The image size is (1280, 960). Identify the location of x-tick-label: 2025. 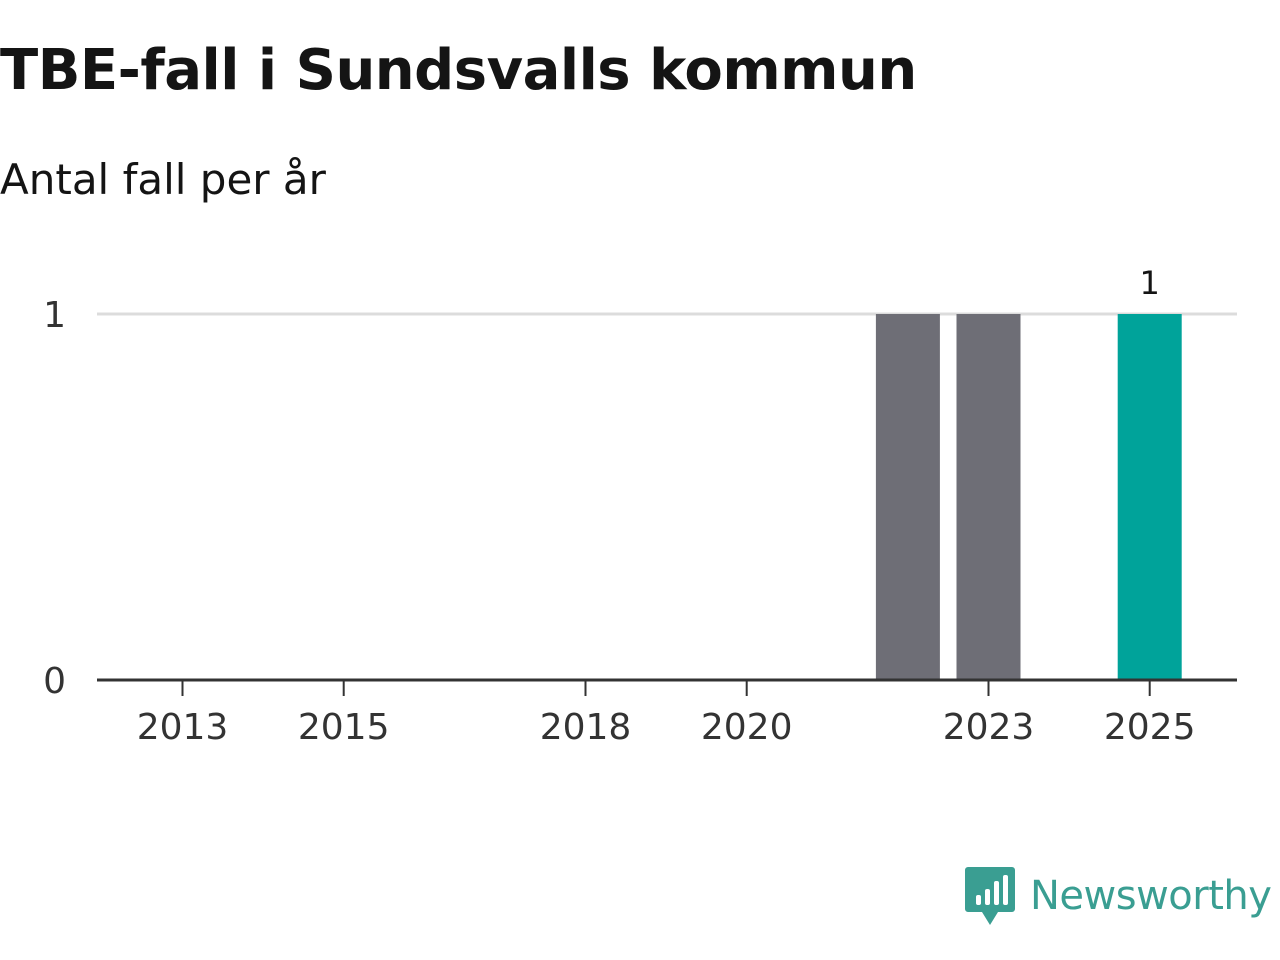
(1150, 727).